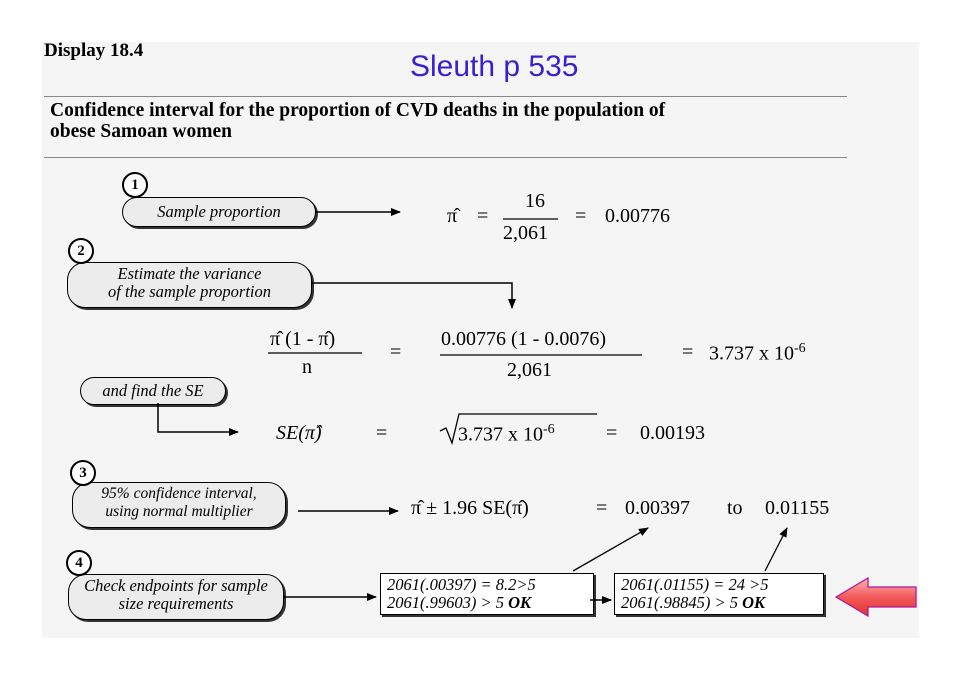  Describe the element at coordinates (688, 352) in the screenshot. I see `f2-equals-2: =` at that location.